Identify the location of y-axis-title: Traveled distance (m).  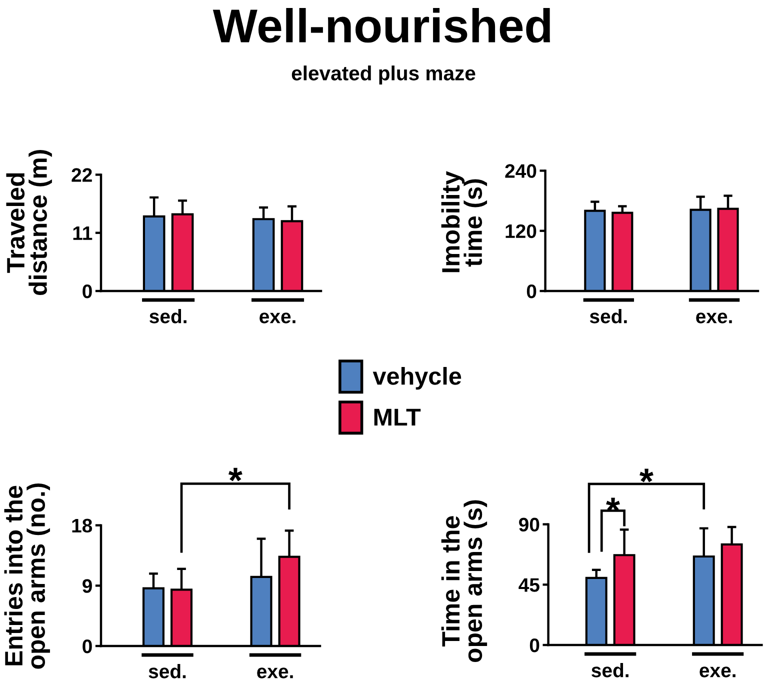
(29, 222).